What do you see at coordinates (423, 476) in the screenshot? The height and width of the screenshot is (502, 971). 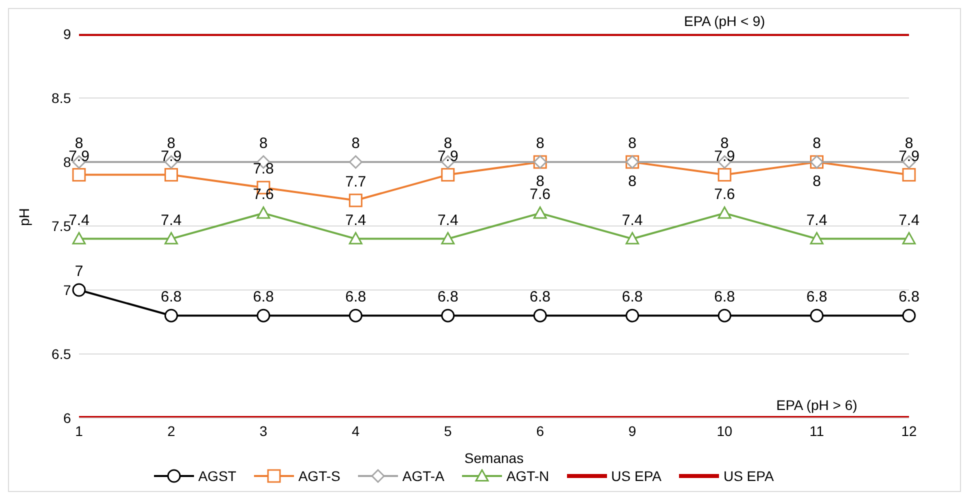 I see `legend-label: AGT-A` at bounding box center [423, 476].